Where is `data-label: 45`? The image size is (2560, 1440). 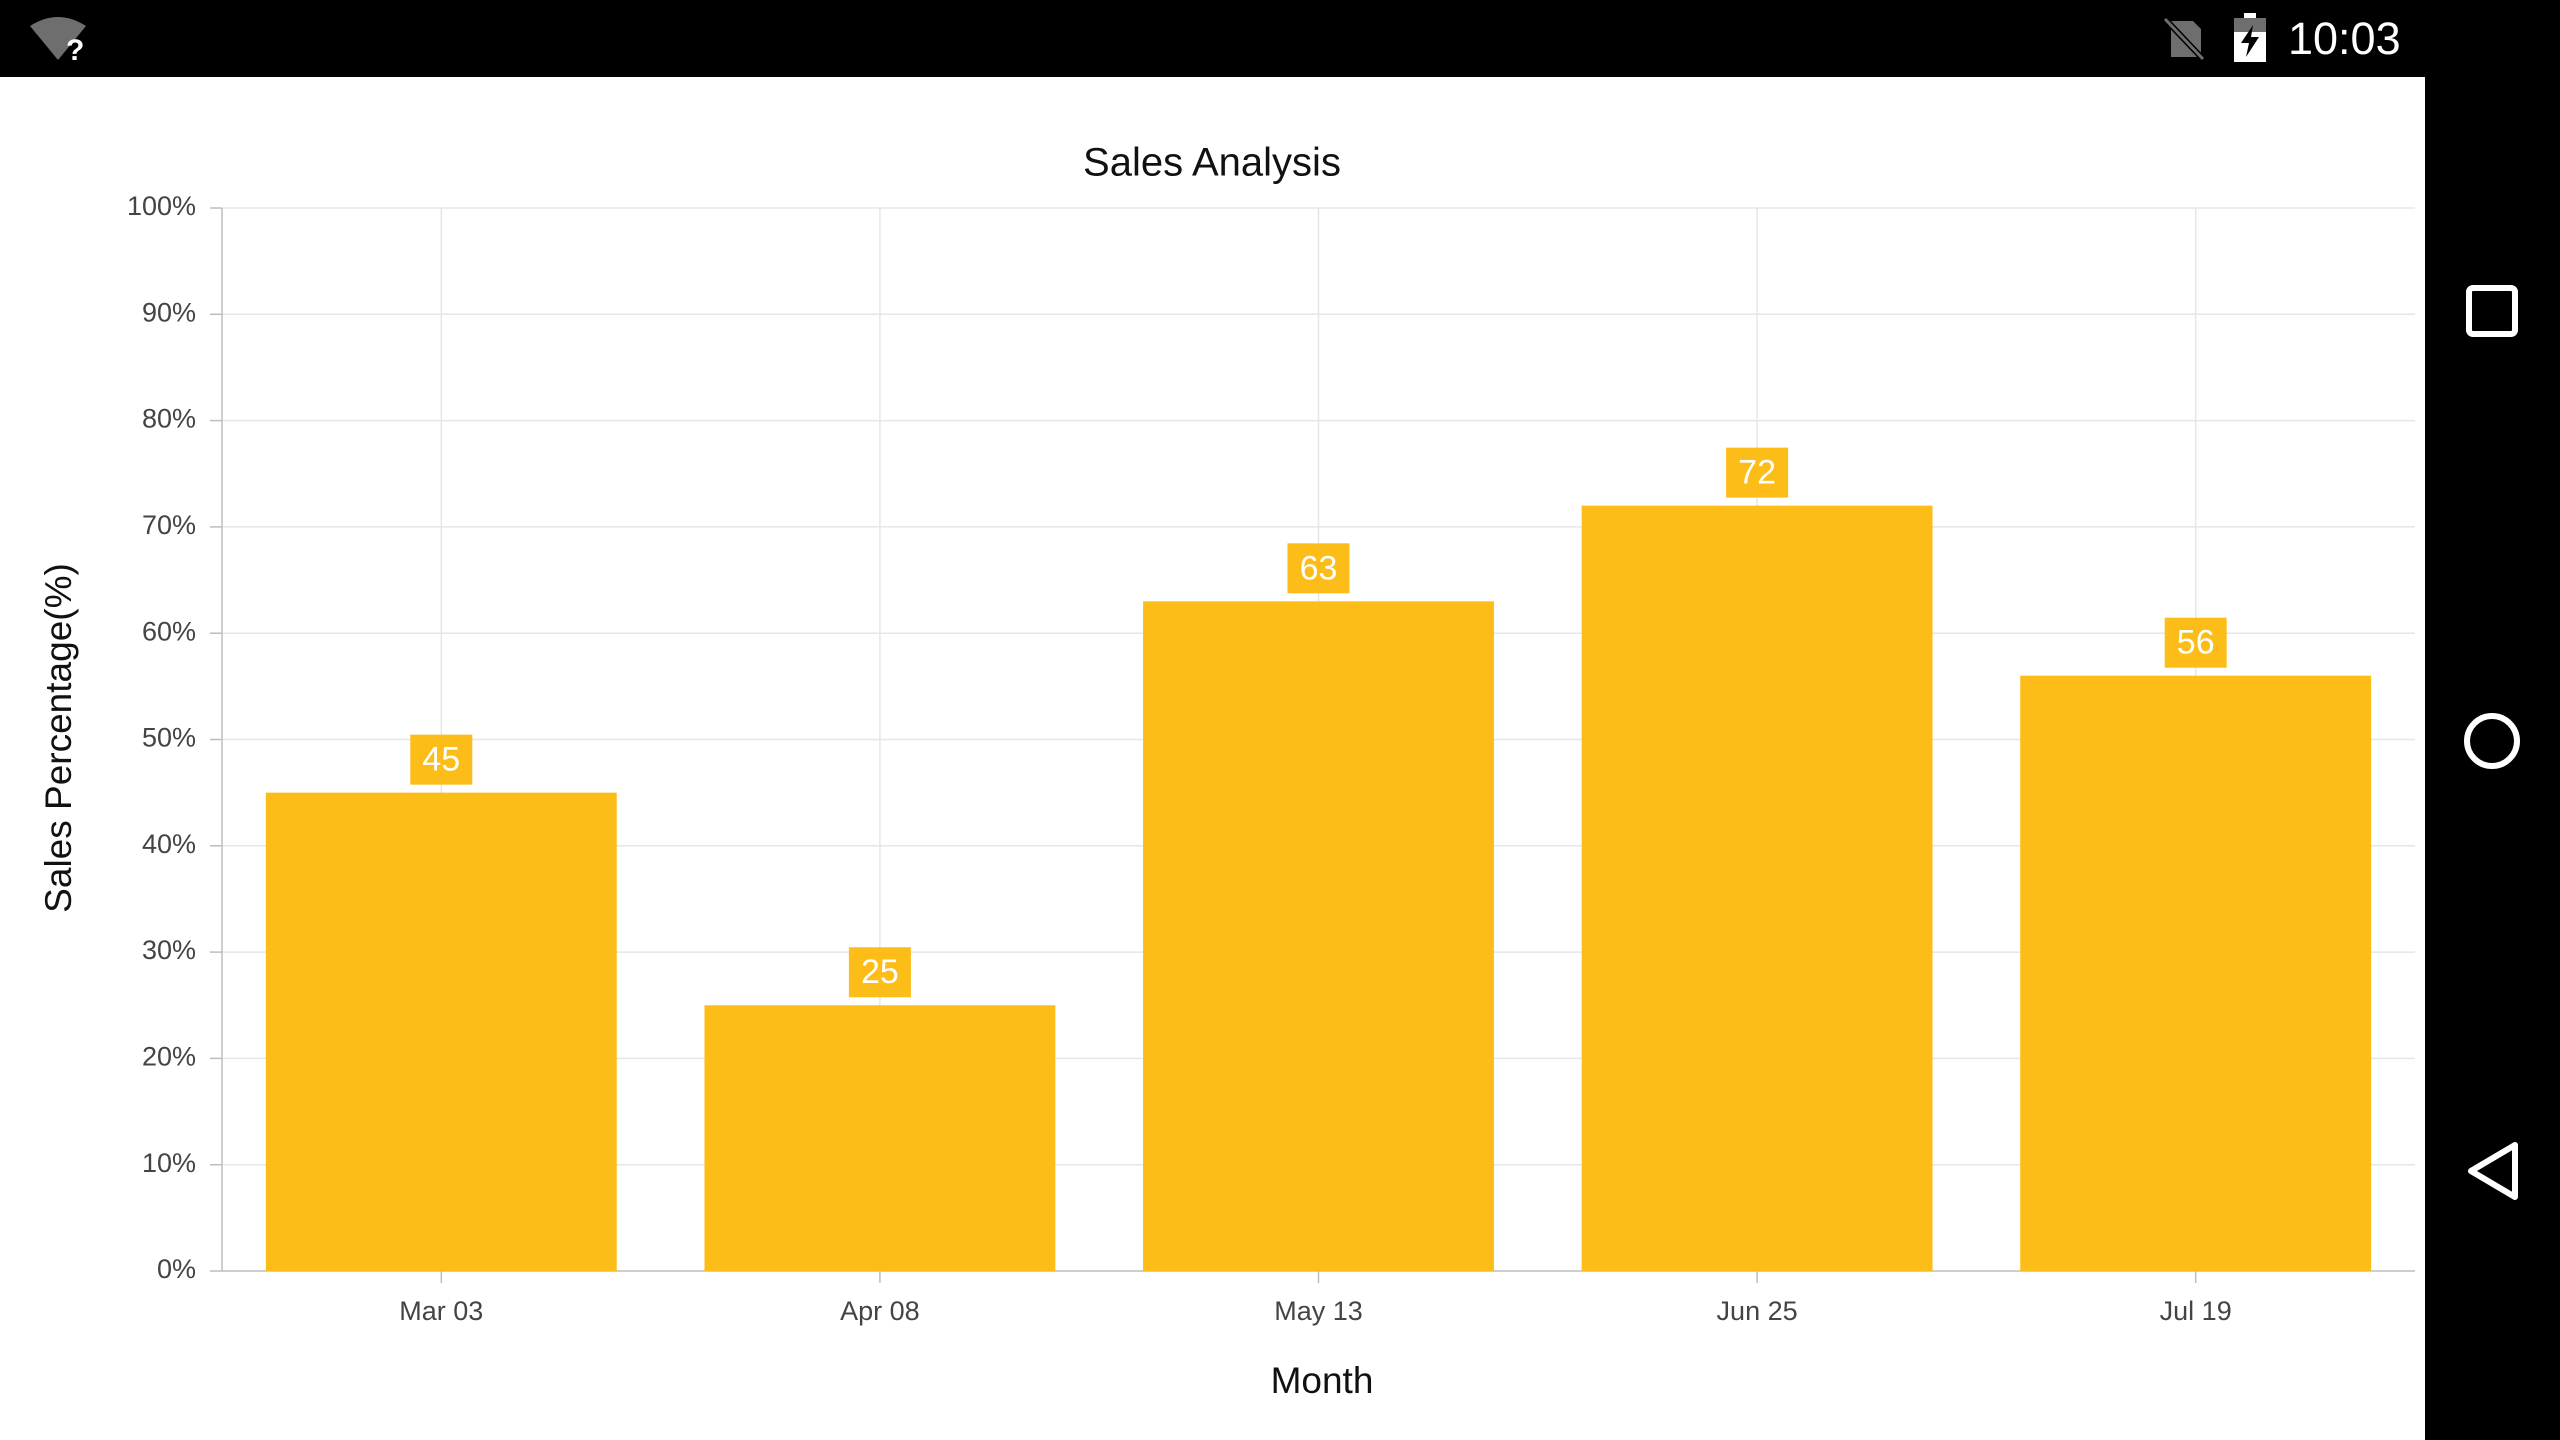 data-label: 45 is located at coordinates (441, 760).